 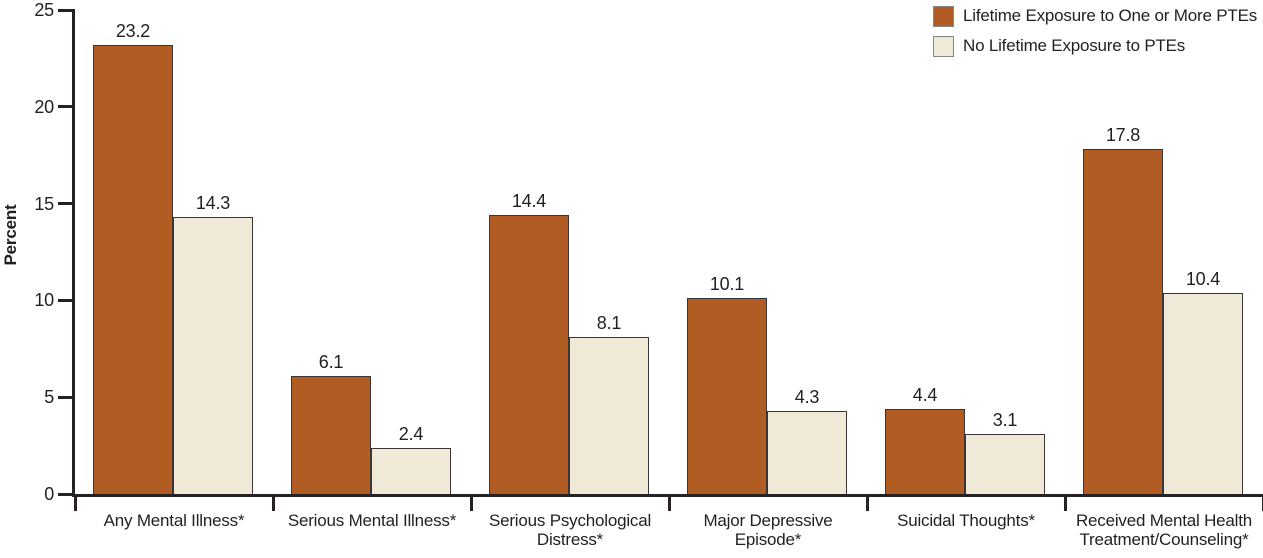 What do you see at coordinates (49, 397) in the screenshot?
I see `y-tick-label: 5` at bounding box center [49, 397].